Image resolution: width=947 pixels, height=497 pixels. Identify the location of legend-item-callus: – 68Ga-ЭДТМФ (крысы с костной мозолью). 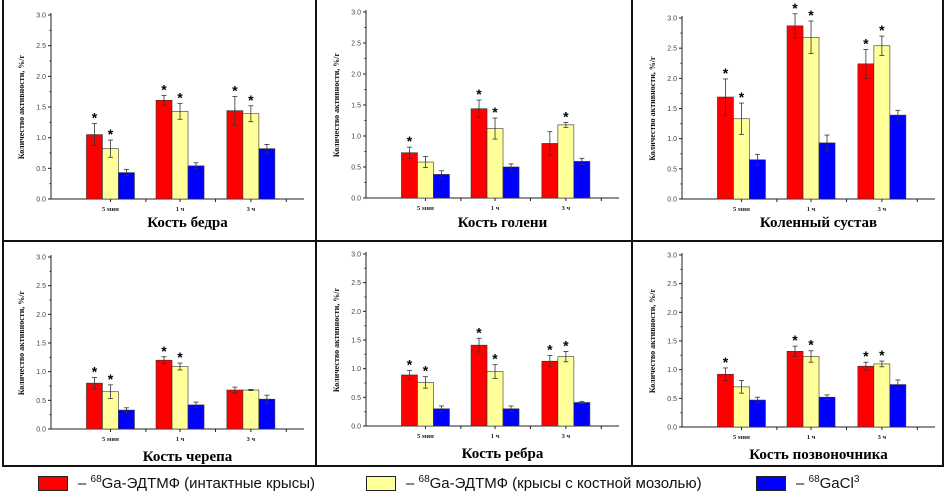
(534, 483).